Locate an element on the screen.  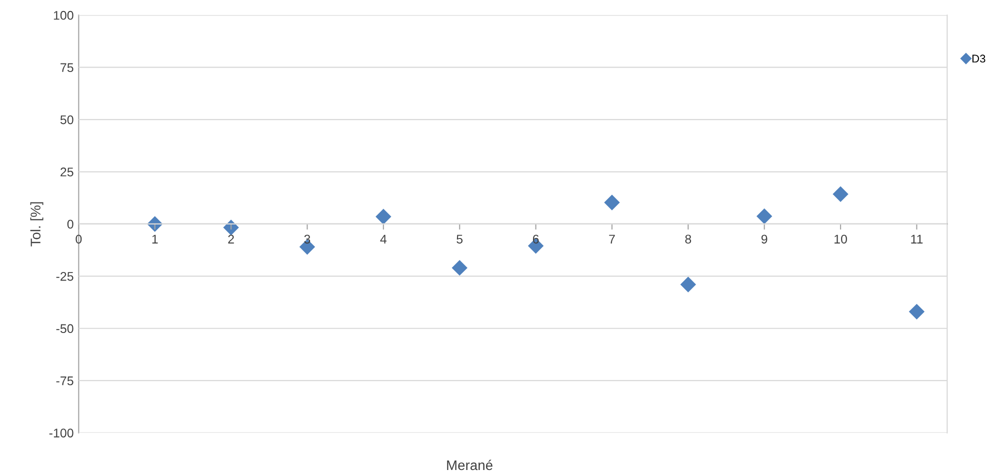
y-tick-label: -100 is located at coordinates (61, 433).